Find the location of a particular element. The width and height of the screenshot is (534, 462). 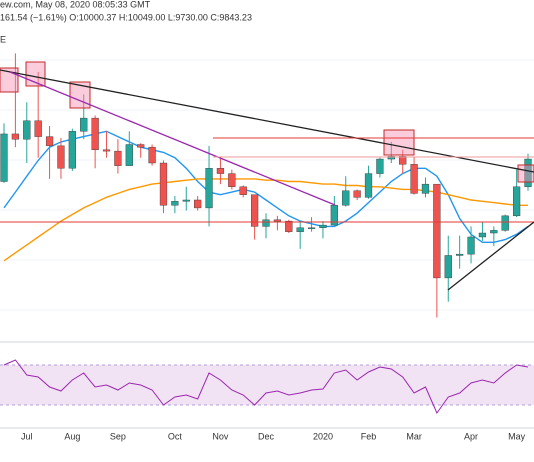

x-tick-label: Aug is located at coordinates (72, 436).